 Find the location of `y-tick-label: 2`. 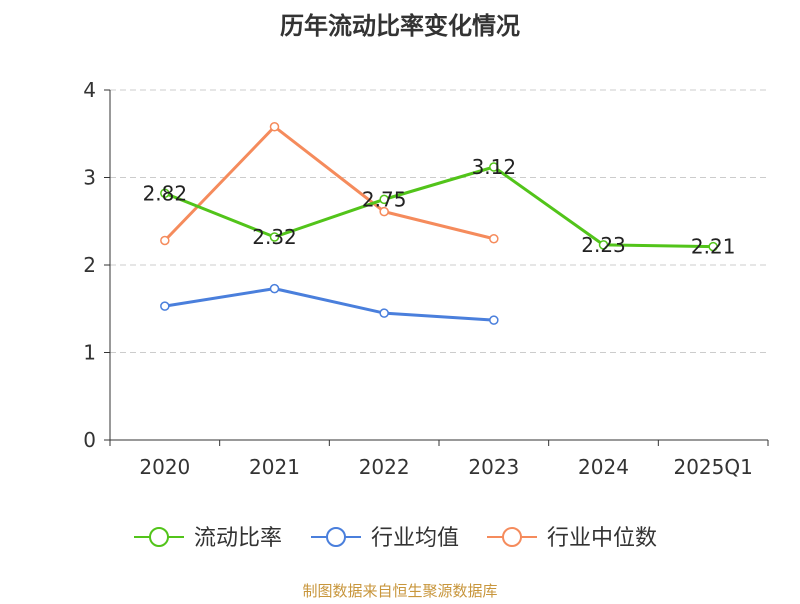

y-tick-label: 2 is located at coordinates (89, 265).